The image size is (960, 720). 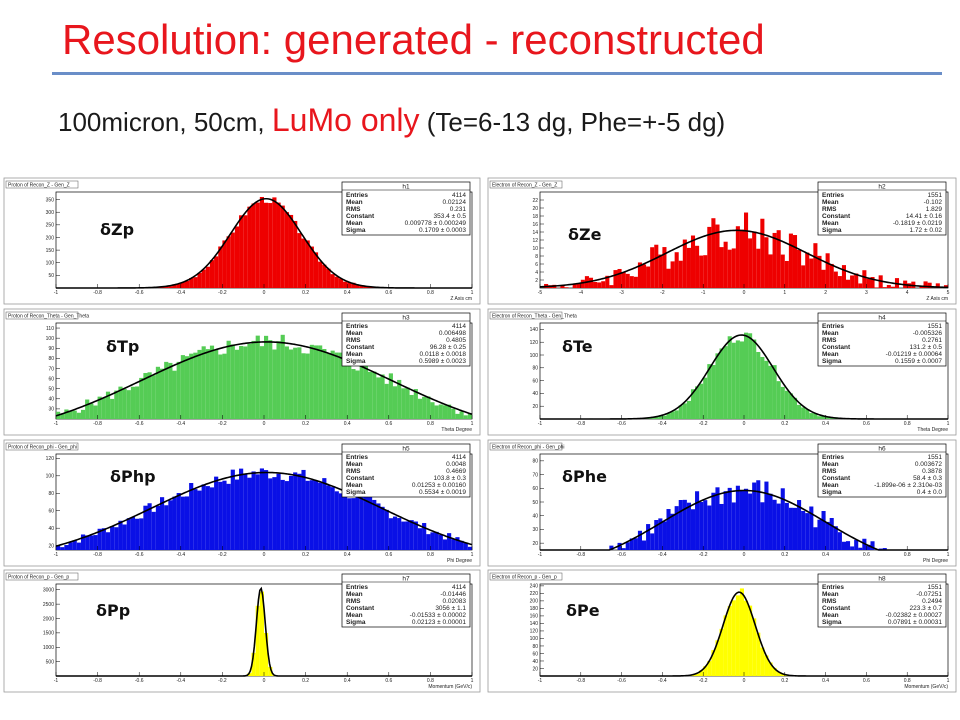 What do you see at coordinates (50, 213) in the screenshot?
I see `y-tick-label: 300` at bounding box center [50, 213].